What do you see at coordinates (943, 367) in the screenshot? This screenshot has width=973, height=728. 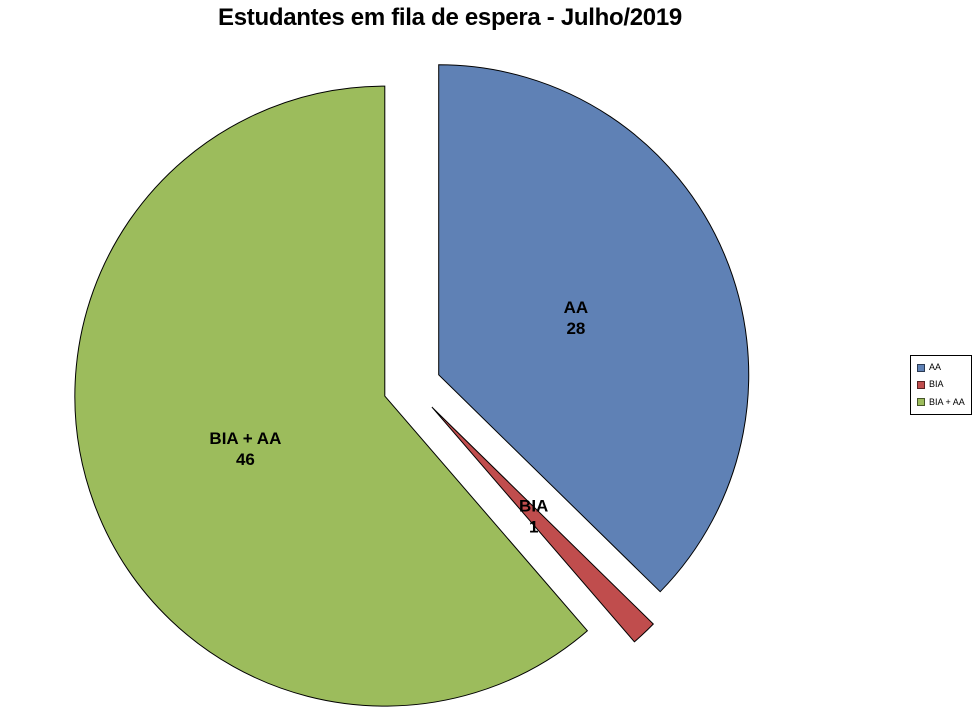 I see `legend-item-aa: AA` at bounding box center [943, 367].